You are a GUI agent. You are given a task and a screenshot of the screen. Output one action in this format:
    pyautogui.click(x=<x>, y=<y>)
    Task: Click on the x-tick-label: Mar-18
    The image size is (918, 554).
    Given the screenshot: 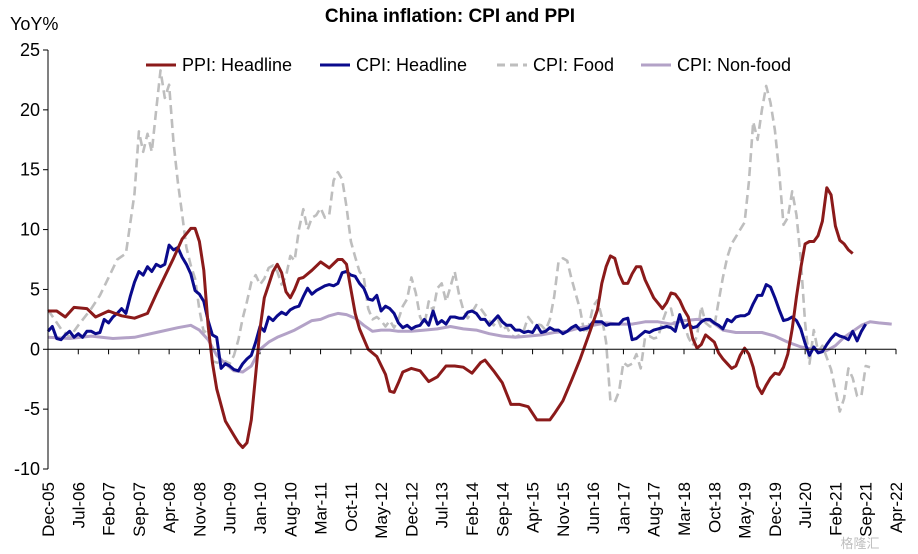 What is the action you would take?
    pyautogui.click(x=684, y=509)
    